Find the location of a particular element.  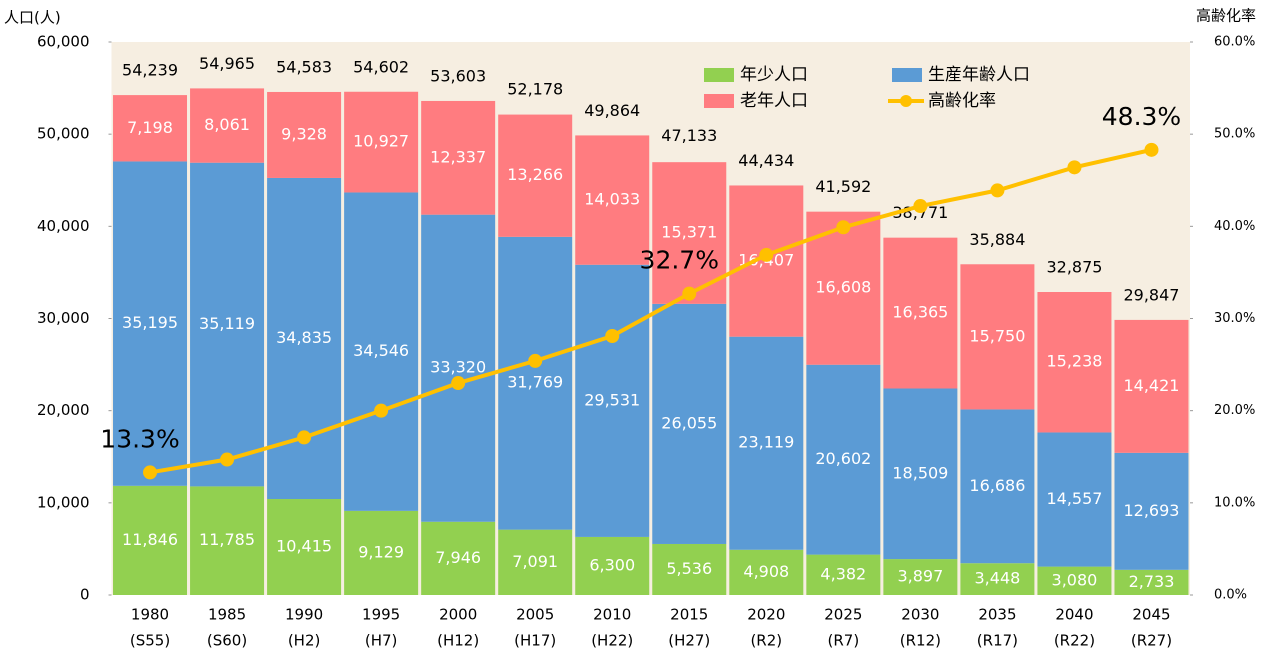

rate-label: 48.3% is located at coordinates (1141, 116).